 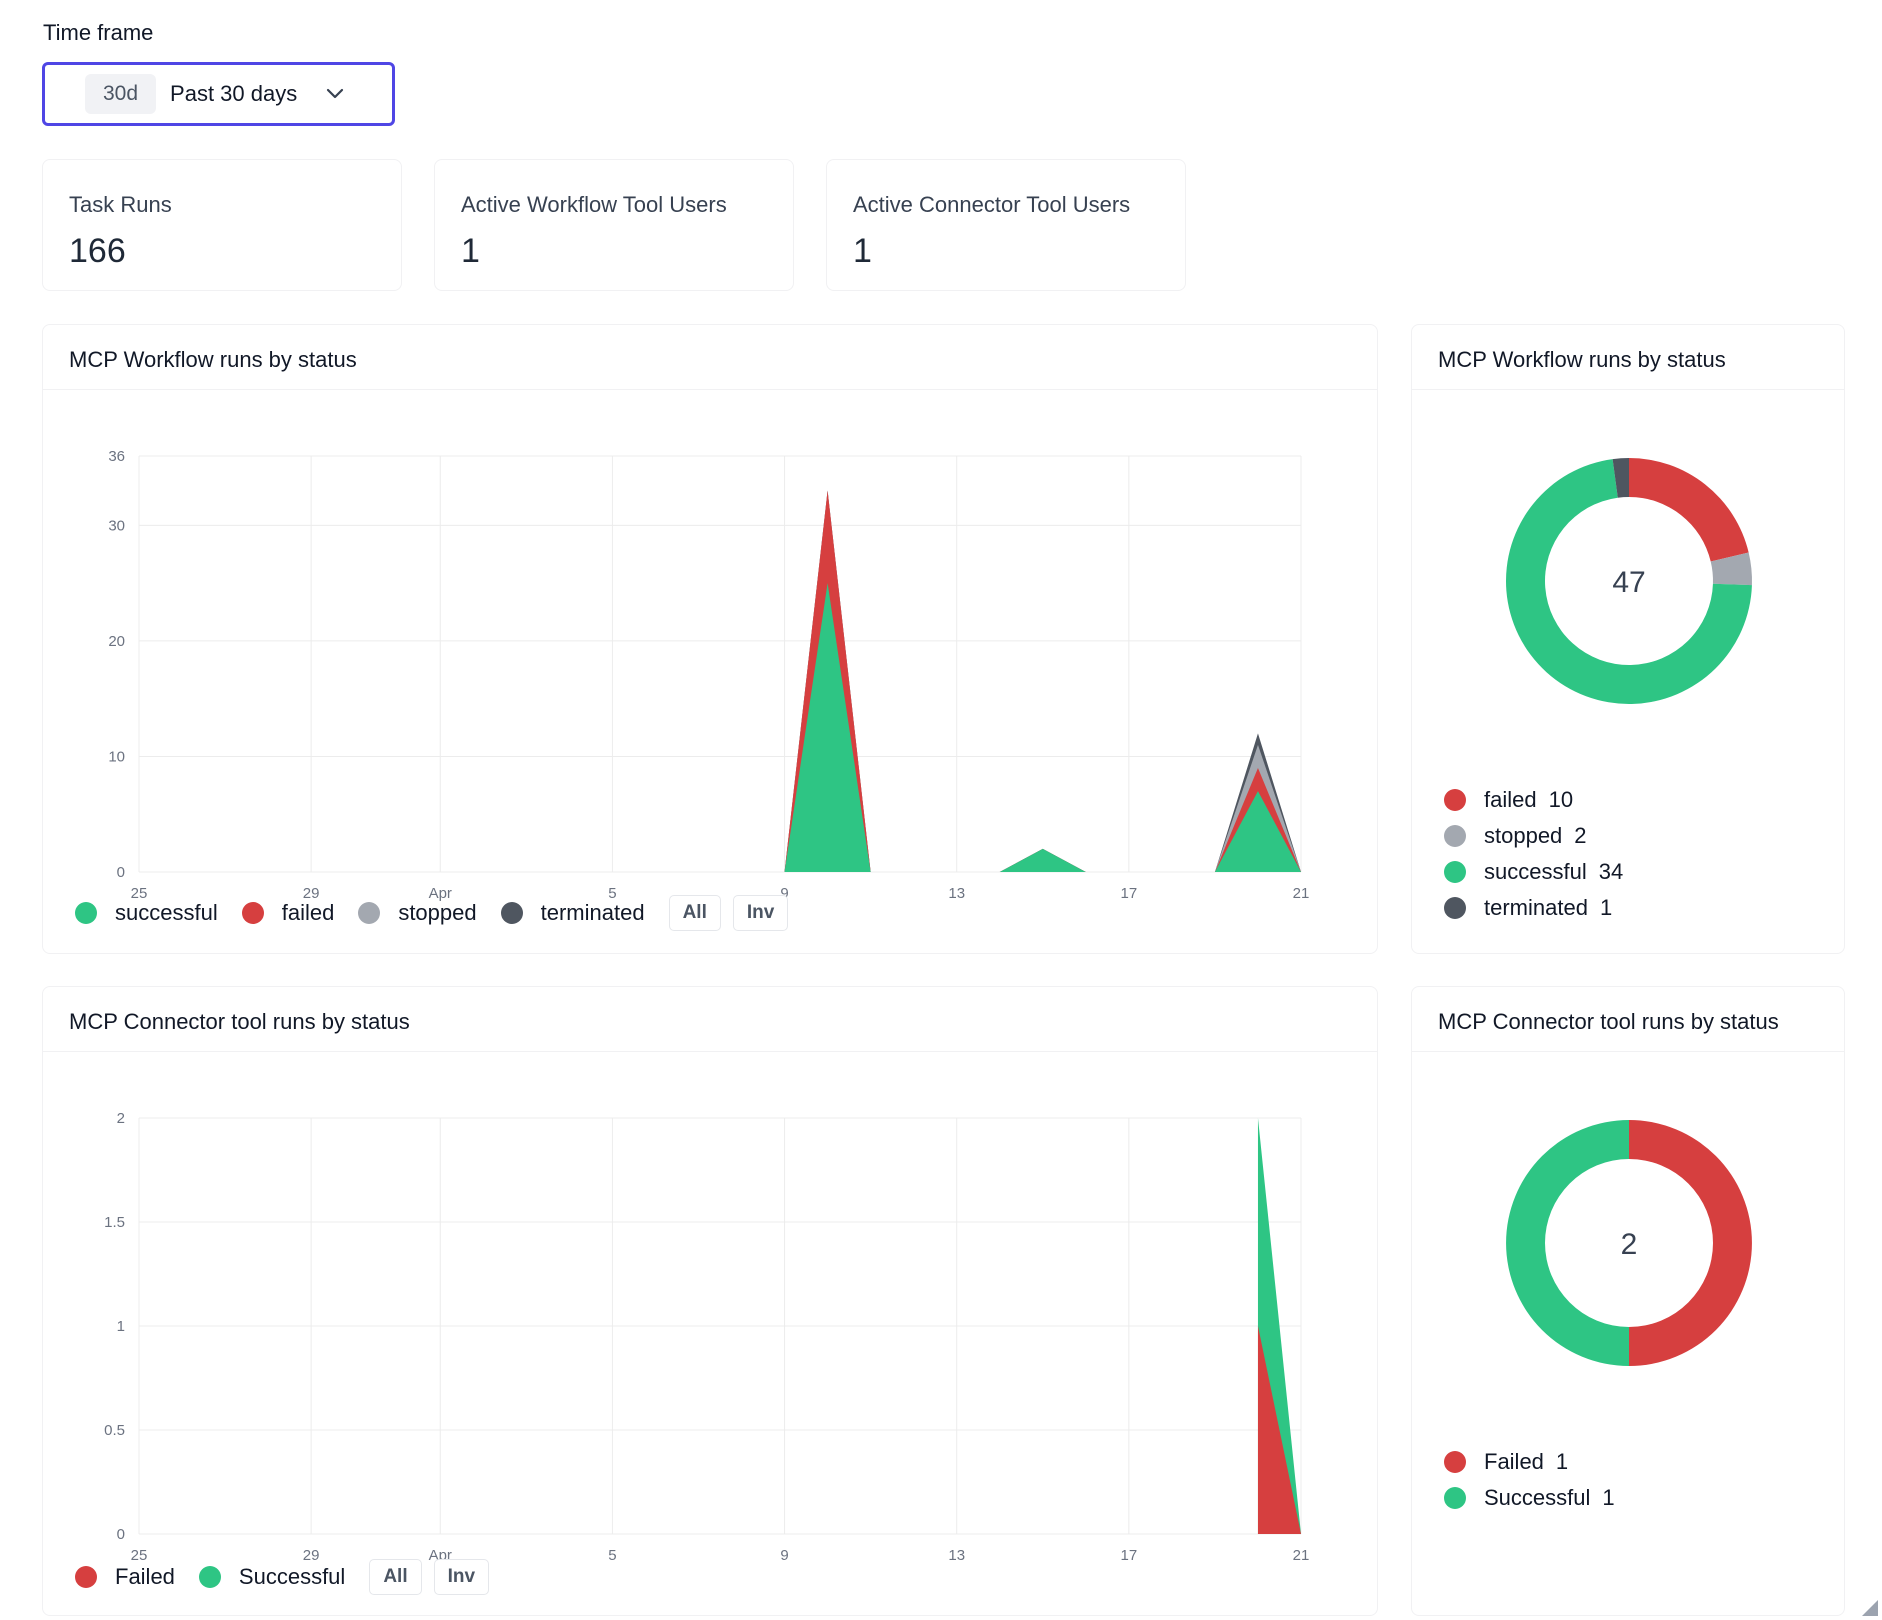 What do you see at coordinates (121, 94) in the screenshot?
I see `timeframe-badge: 30d` at bounding box center [121, 94].